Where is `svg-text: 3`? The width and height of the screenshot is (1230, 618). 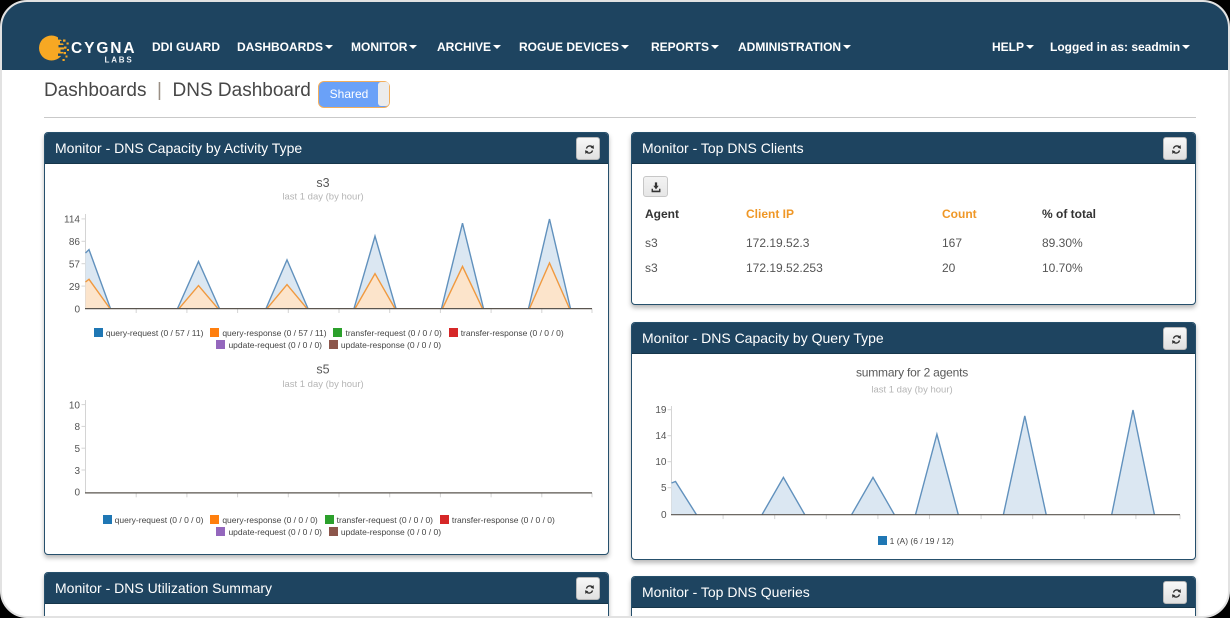
svg-text: 3 is located at coordinates (77, 471).